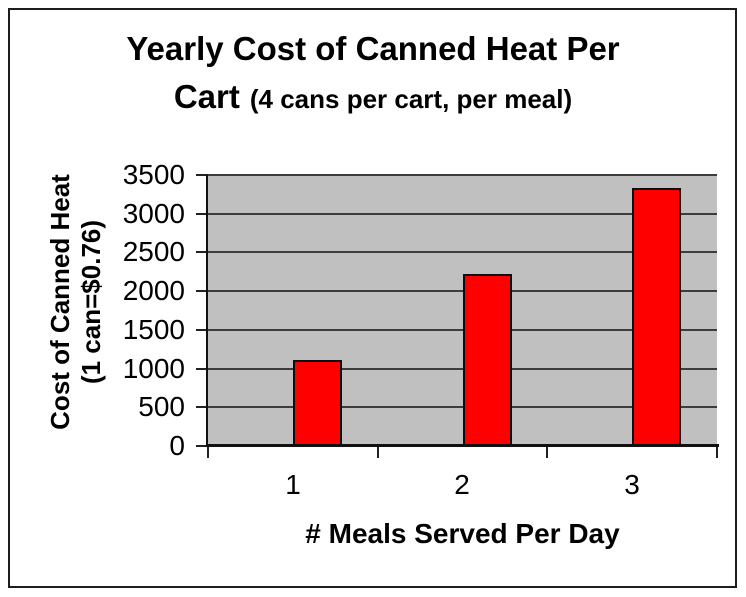 The image size is (746, 597). What do you see at coordinates (60, 302) in the screenshot?
I see `y-axis-title-line1: Cost of Canned Heat` at bounding box center [60, 302].